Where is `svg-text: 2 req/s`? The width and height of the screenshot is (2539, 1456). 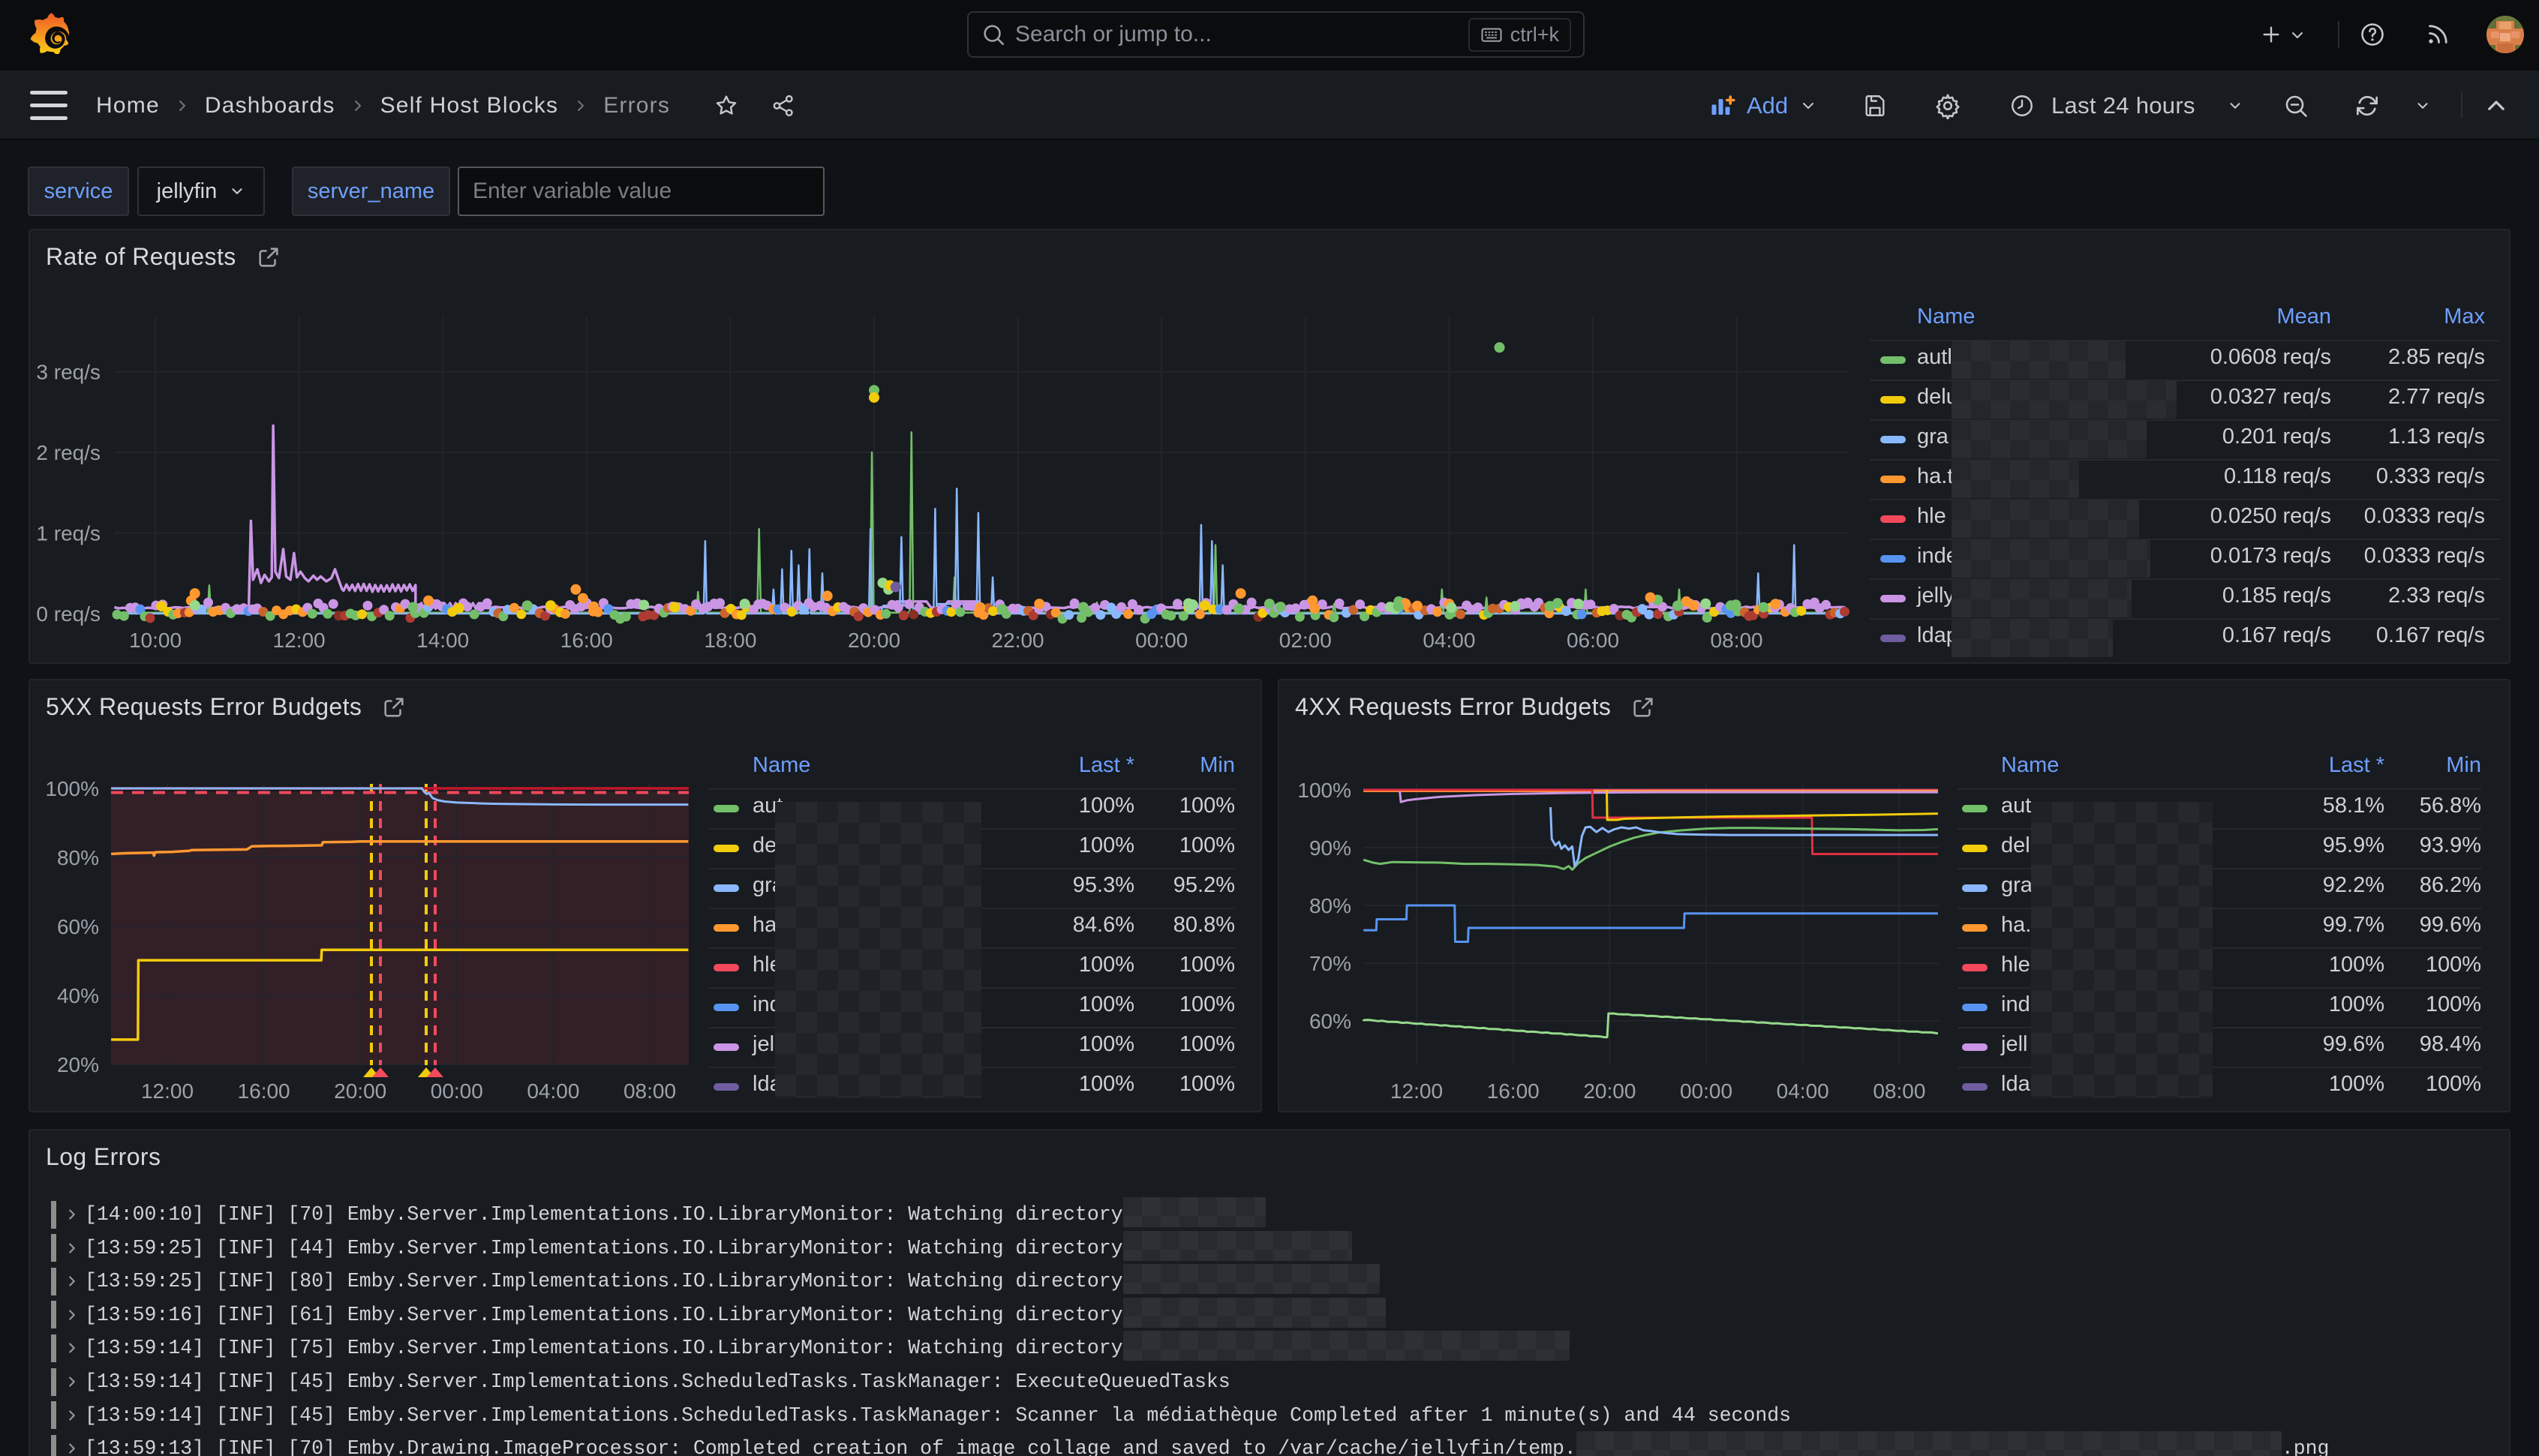 svg-text: 2 req/s is located at coordinates (68, 452).